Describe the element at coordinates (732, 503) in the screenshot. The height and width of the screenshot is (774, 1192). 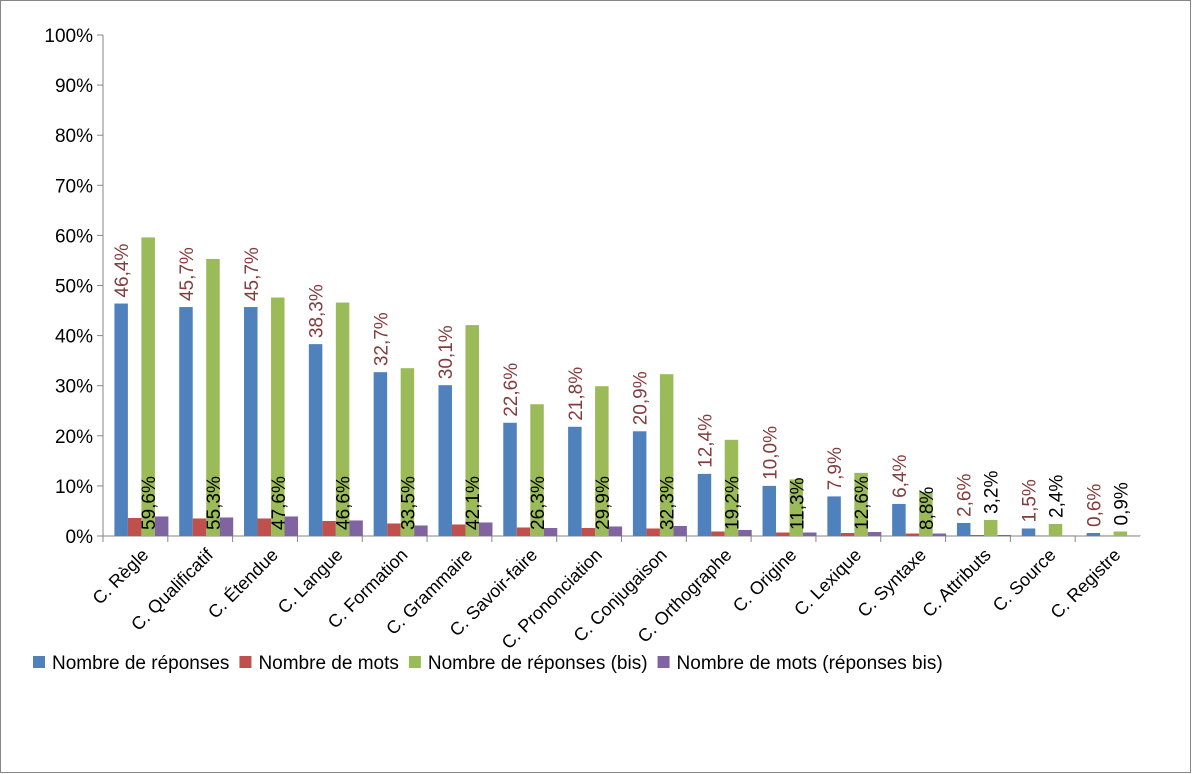
I see `value-label: 19,2%` at that location.